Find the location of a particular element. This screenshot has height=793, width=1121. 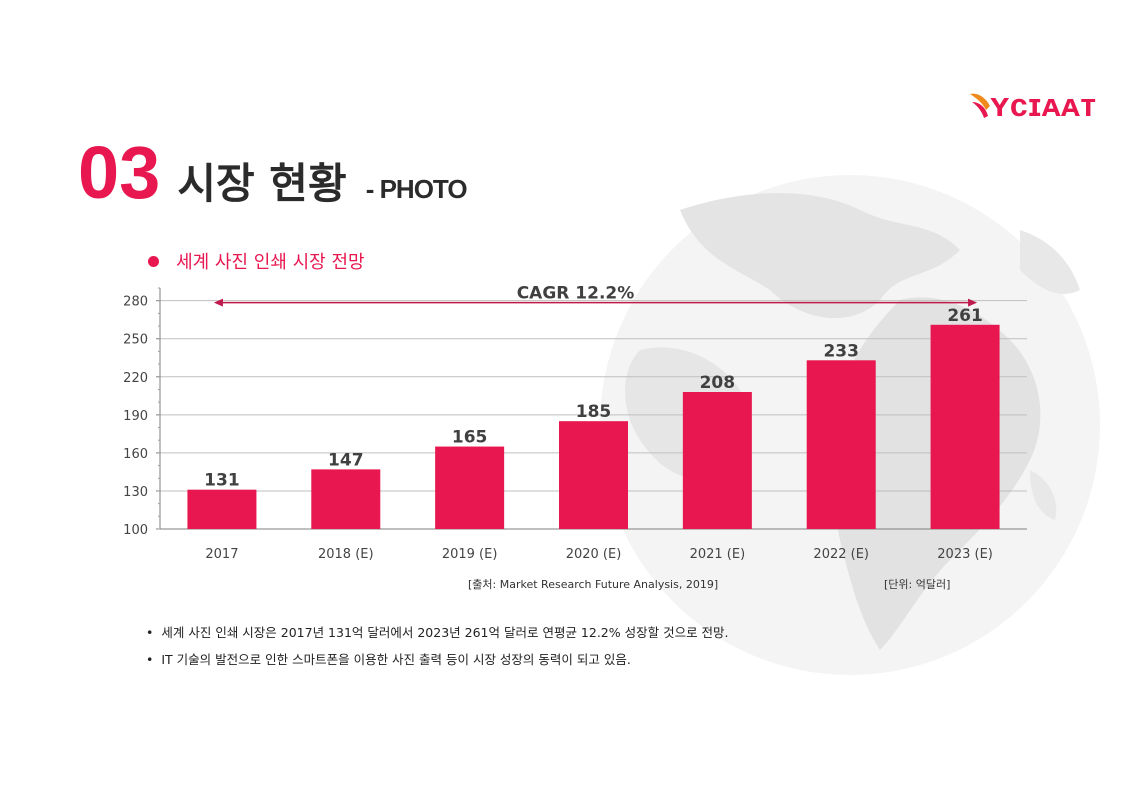

y-tick-label: 130 is located at coordinates (135, 492).